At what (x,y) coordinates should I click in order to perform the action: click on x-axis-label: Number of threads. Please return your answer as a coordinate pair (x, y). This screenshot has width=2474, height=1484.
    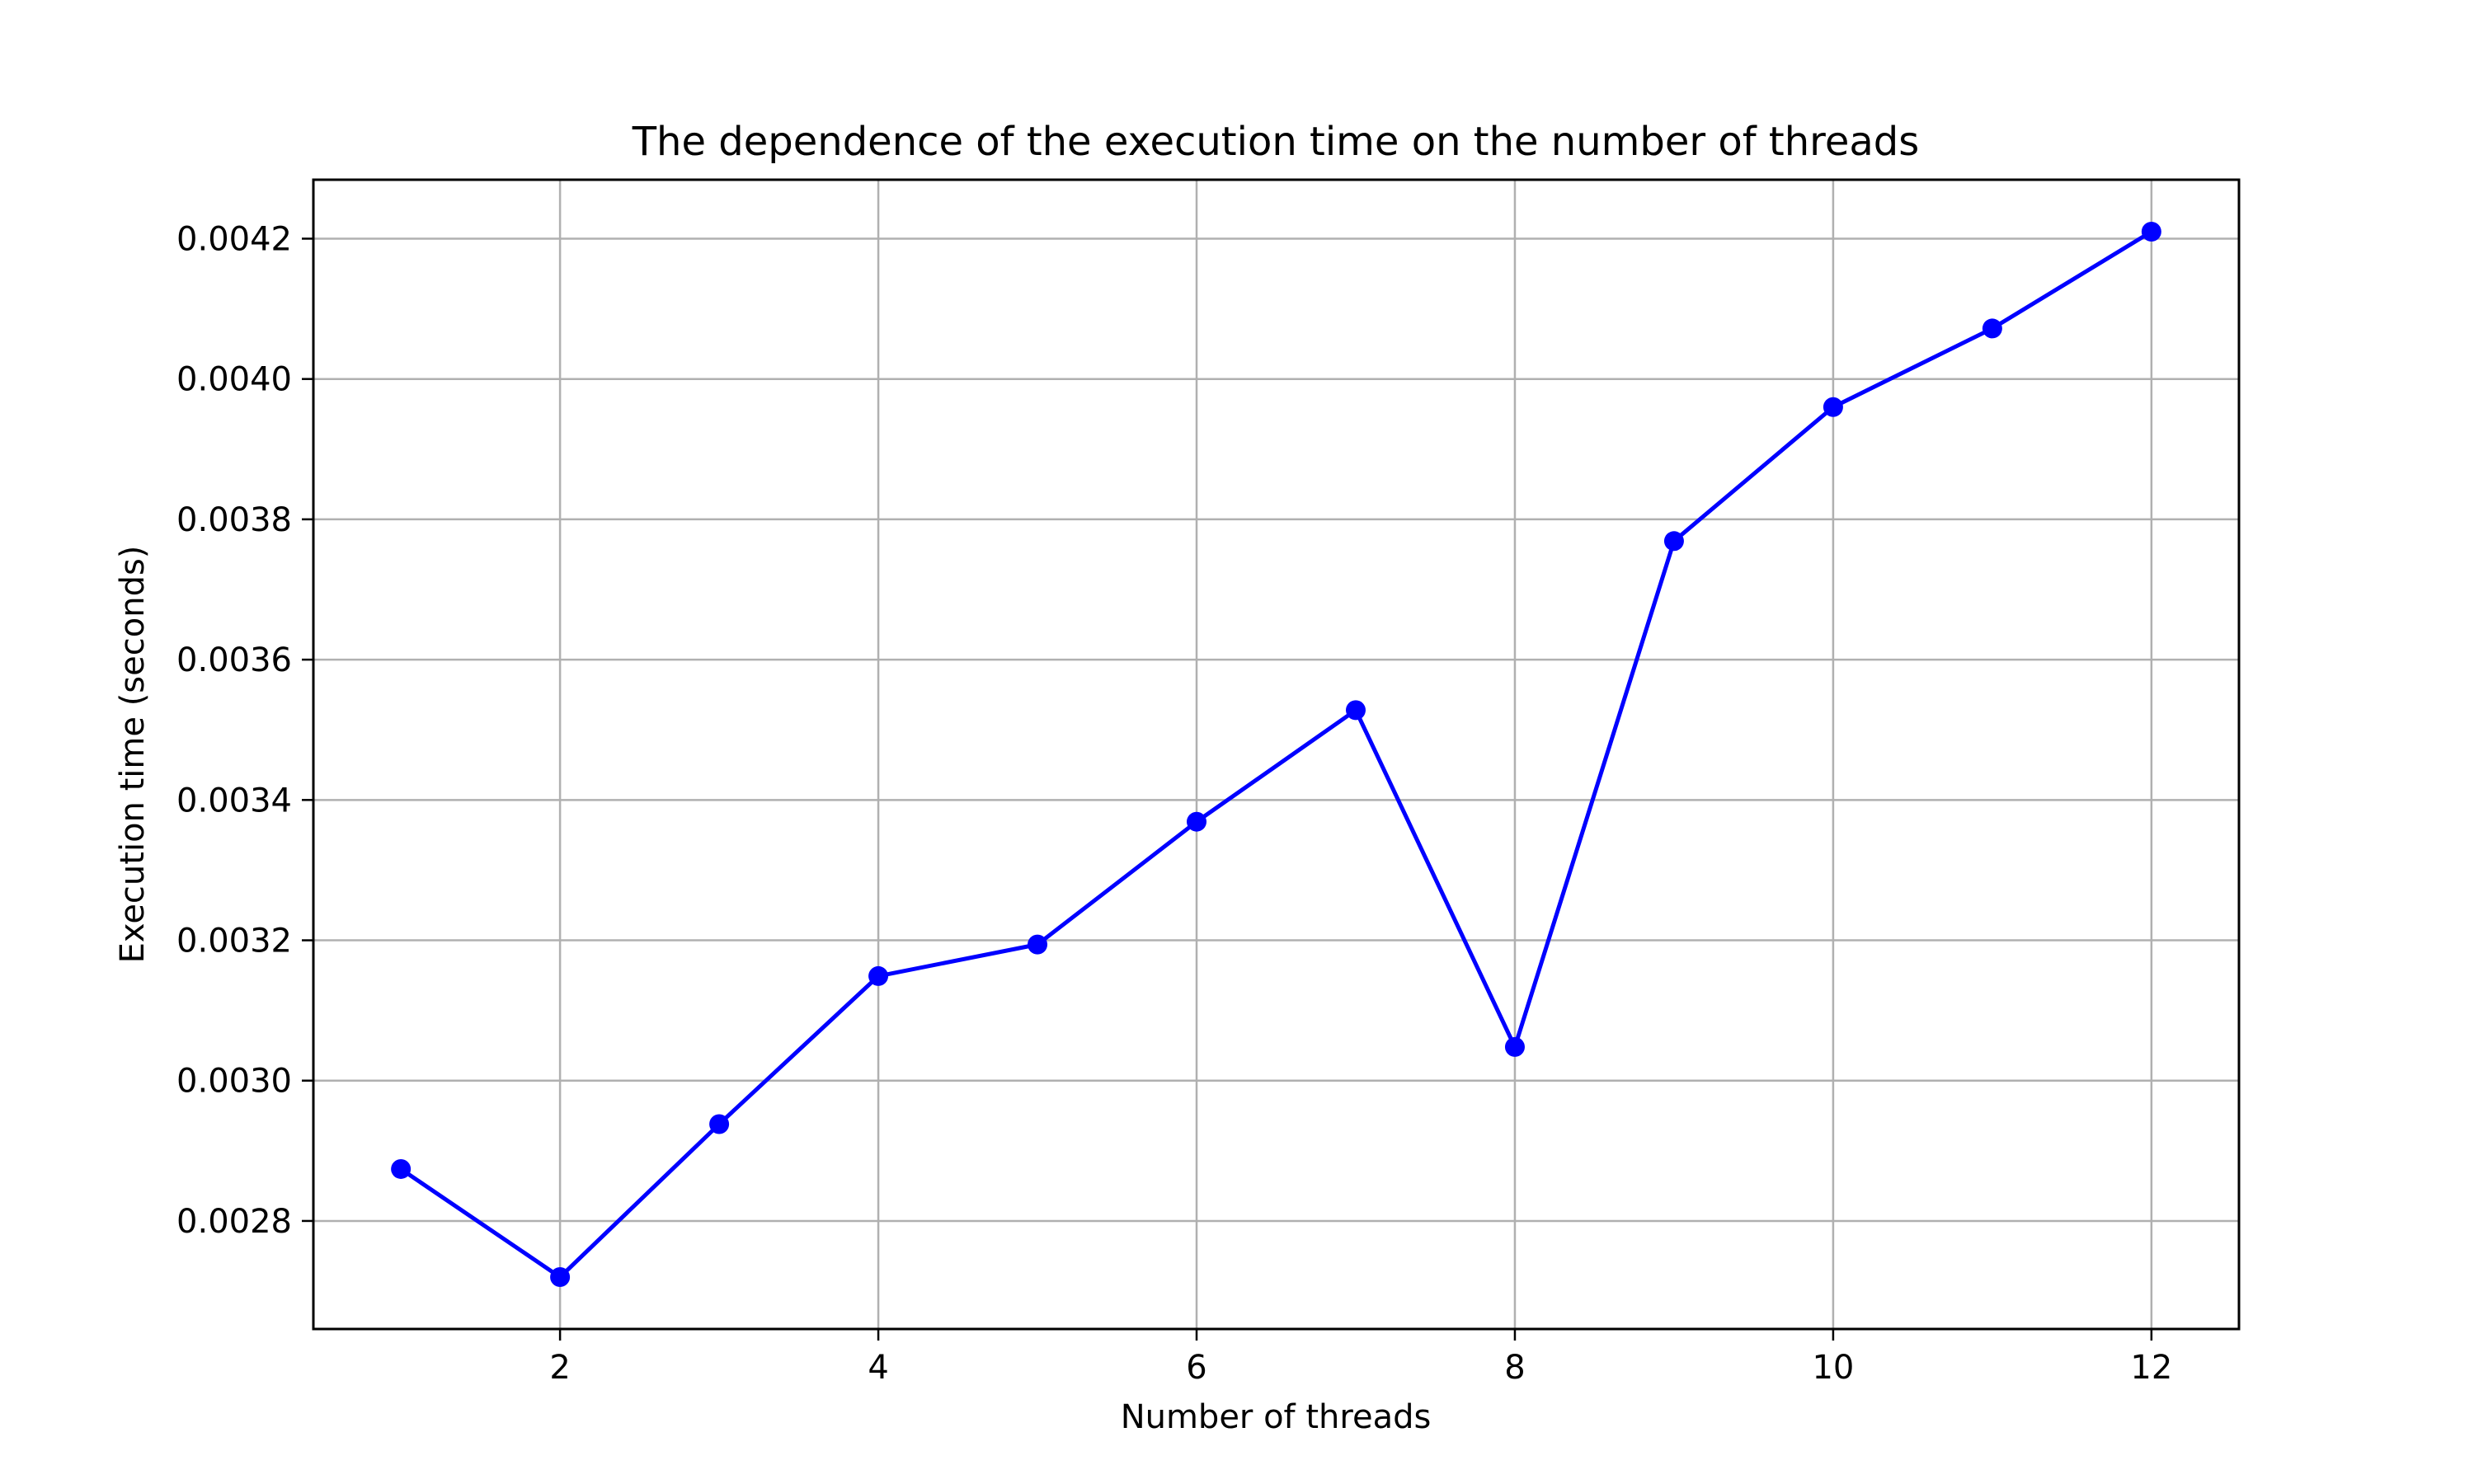
    Looking at the image, I should click on (1276, 1417).